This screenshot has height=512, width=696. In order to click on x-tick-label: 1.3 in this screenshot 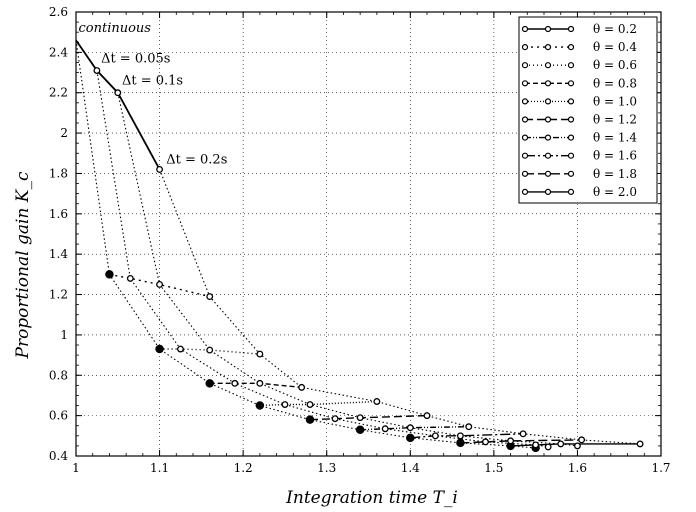, I will do `click(326, 468)`.